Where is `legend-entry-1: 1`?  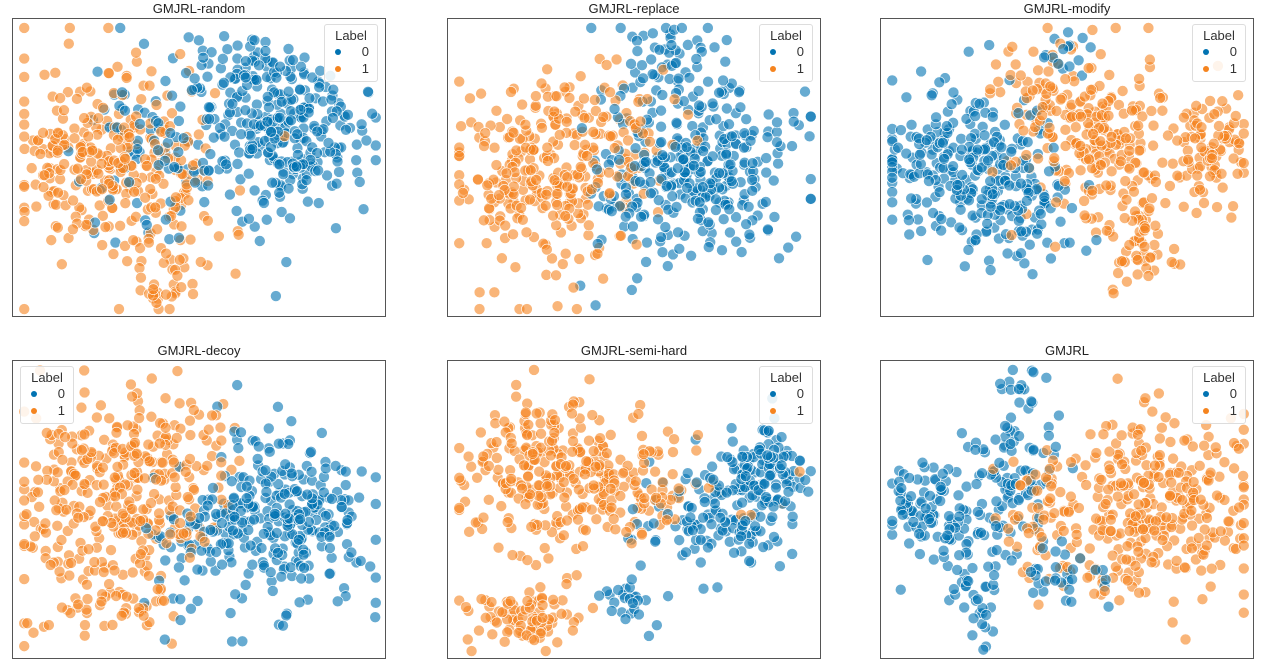 legend-entry-1: 1 is located at coordinates (1219, 68).